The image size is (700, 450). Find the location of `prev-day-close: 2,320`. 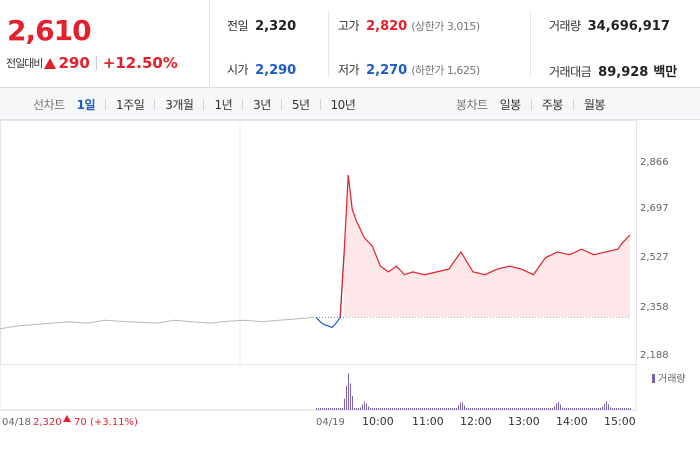

prev-day-close: 2,320 is located at coordinates (47, 422).